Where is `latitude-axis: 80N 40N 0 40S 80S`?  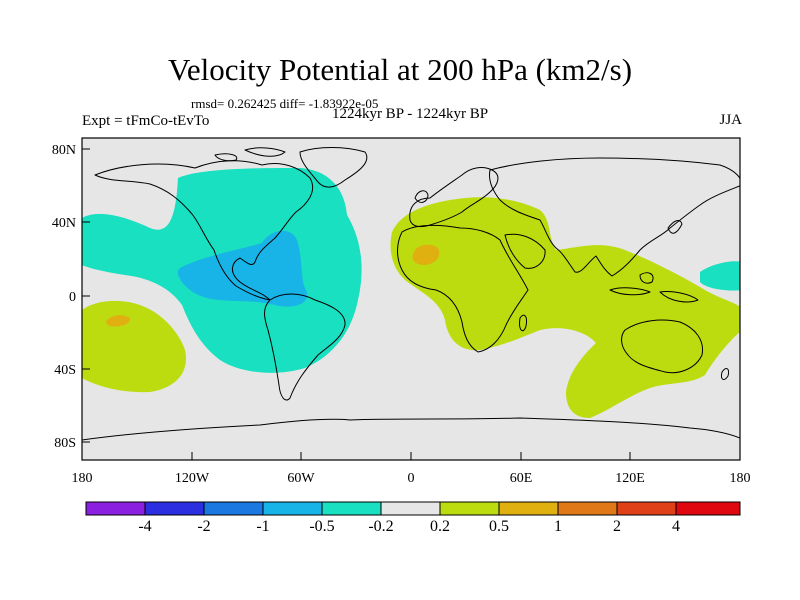 latitude-axis: 80N 40N 0 40S 80S is located at coordinates (71, 297).